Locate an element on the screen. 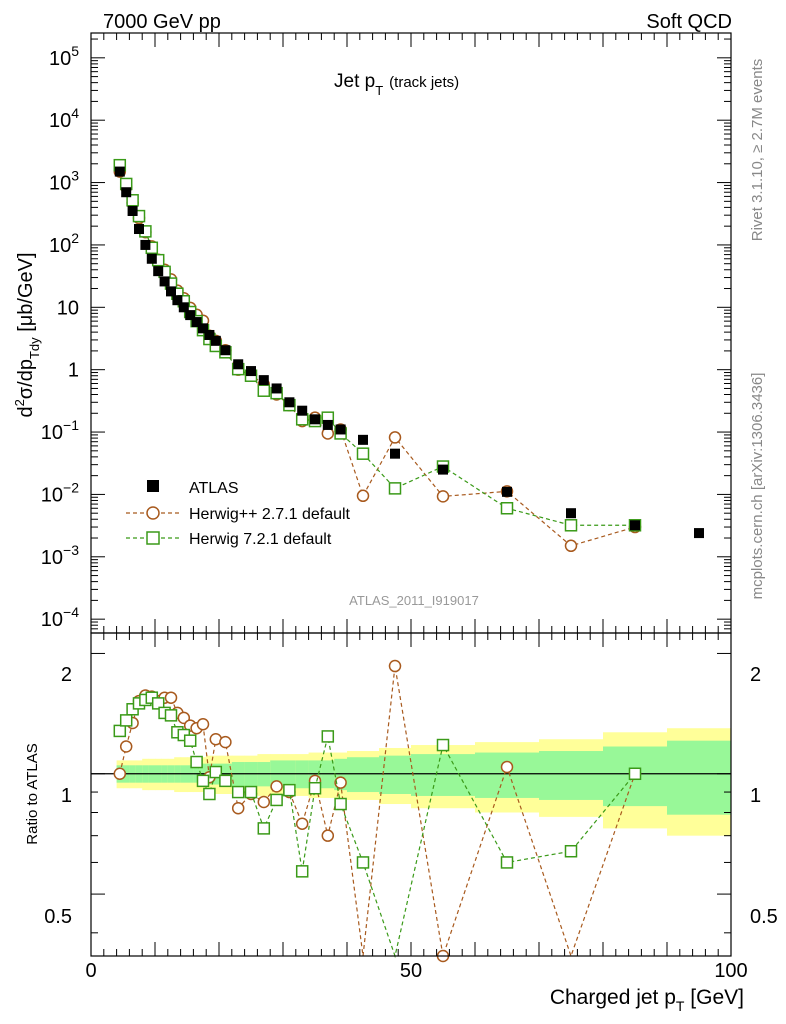 This screenshot has width=786, height=1024. ylabel-part-c: σ/dp is located at coordinates (26, 379).